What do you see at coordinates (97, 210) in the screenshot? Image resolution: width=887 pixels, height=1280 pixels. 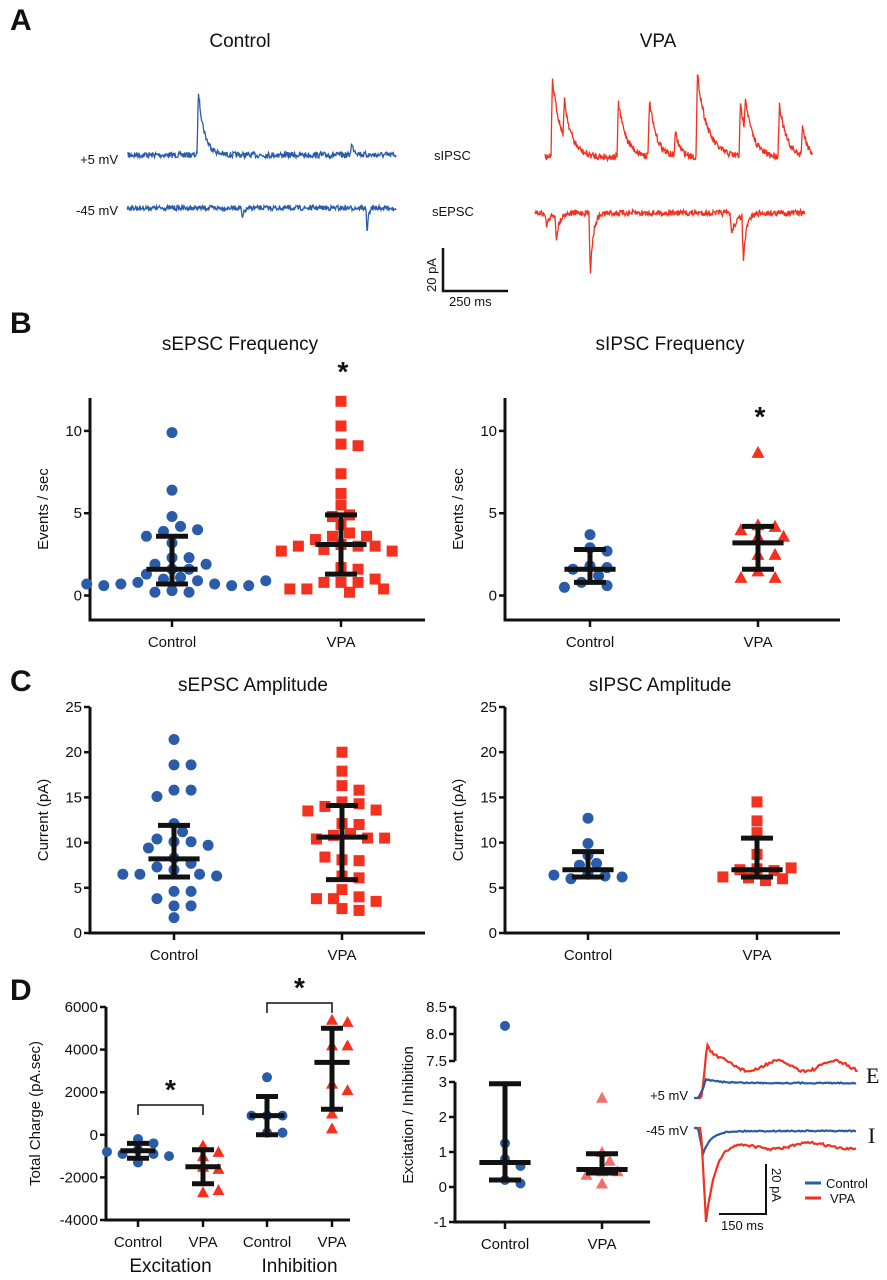 I see `row-label-minus45: -45 mV` at bounding box center [97, 210].